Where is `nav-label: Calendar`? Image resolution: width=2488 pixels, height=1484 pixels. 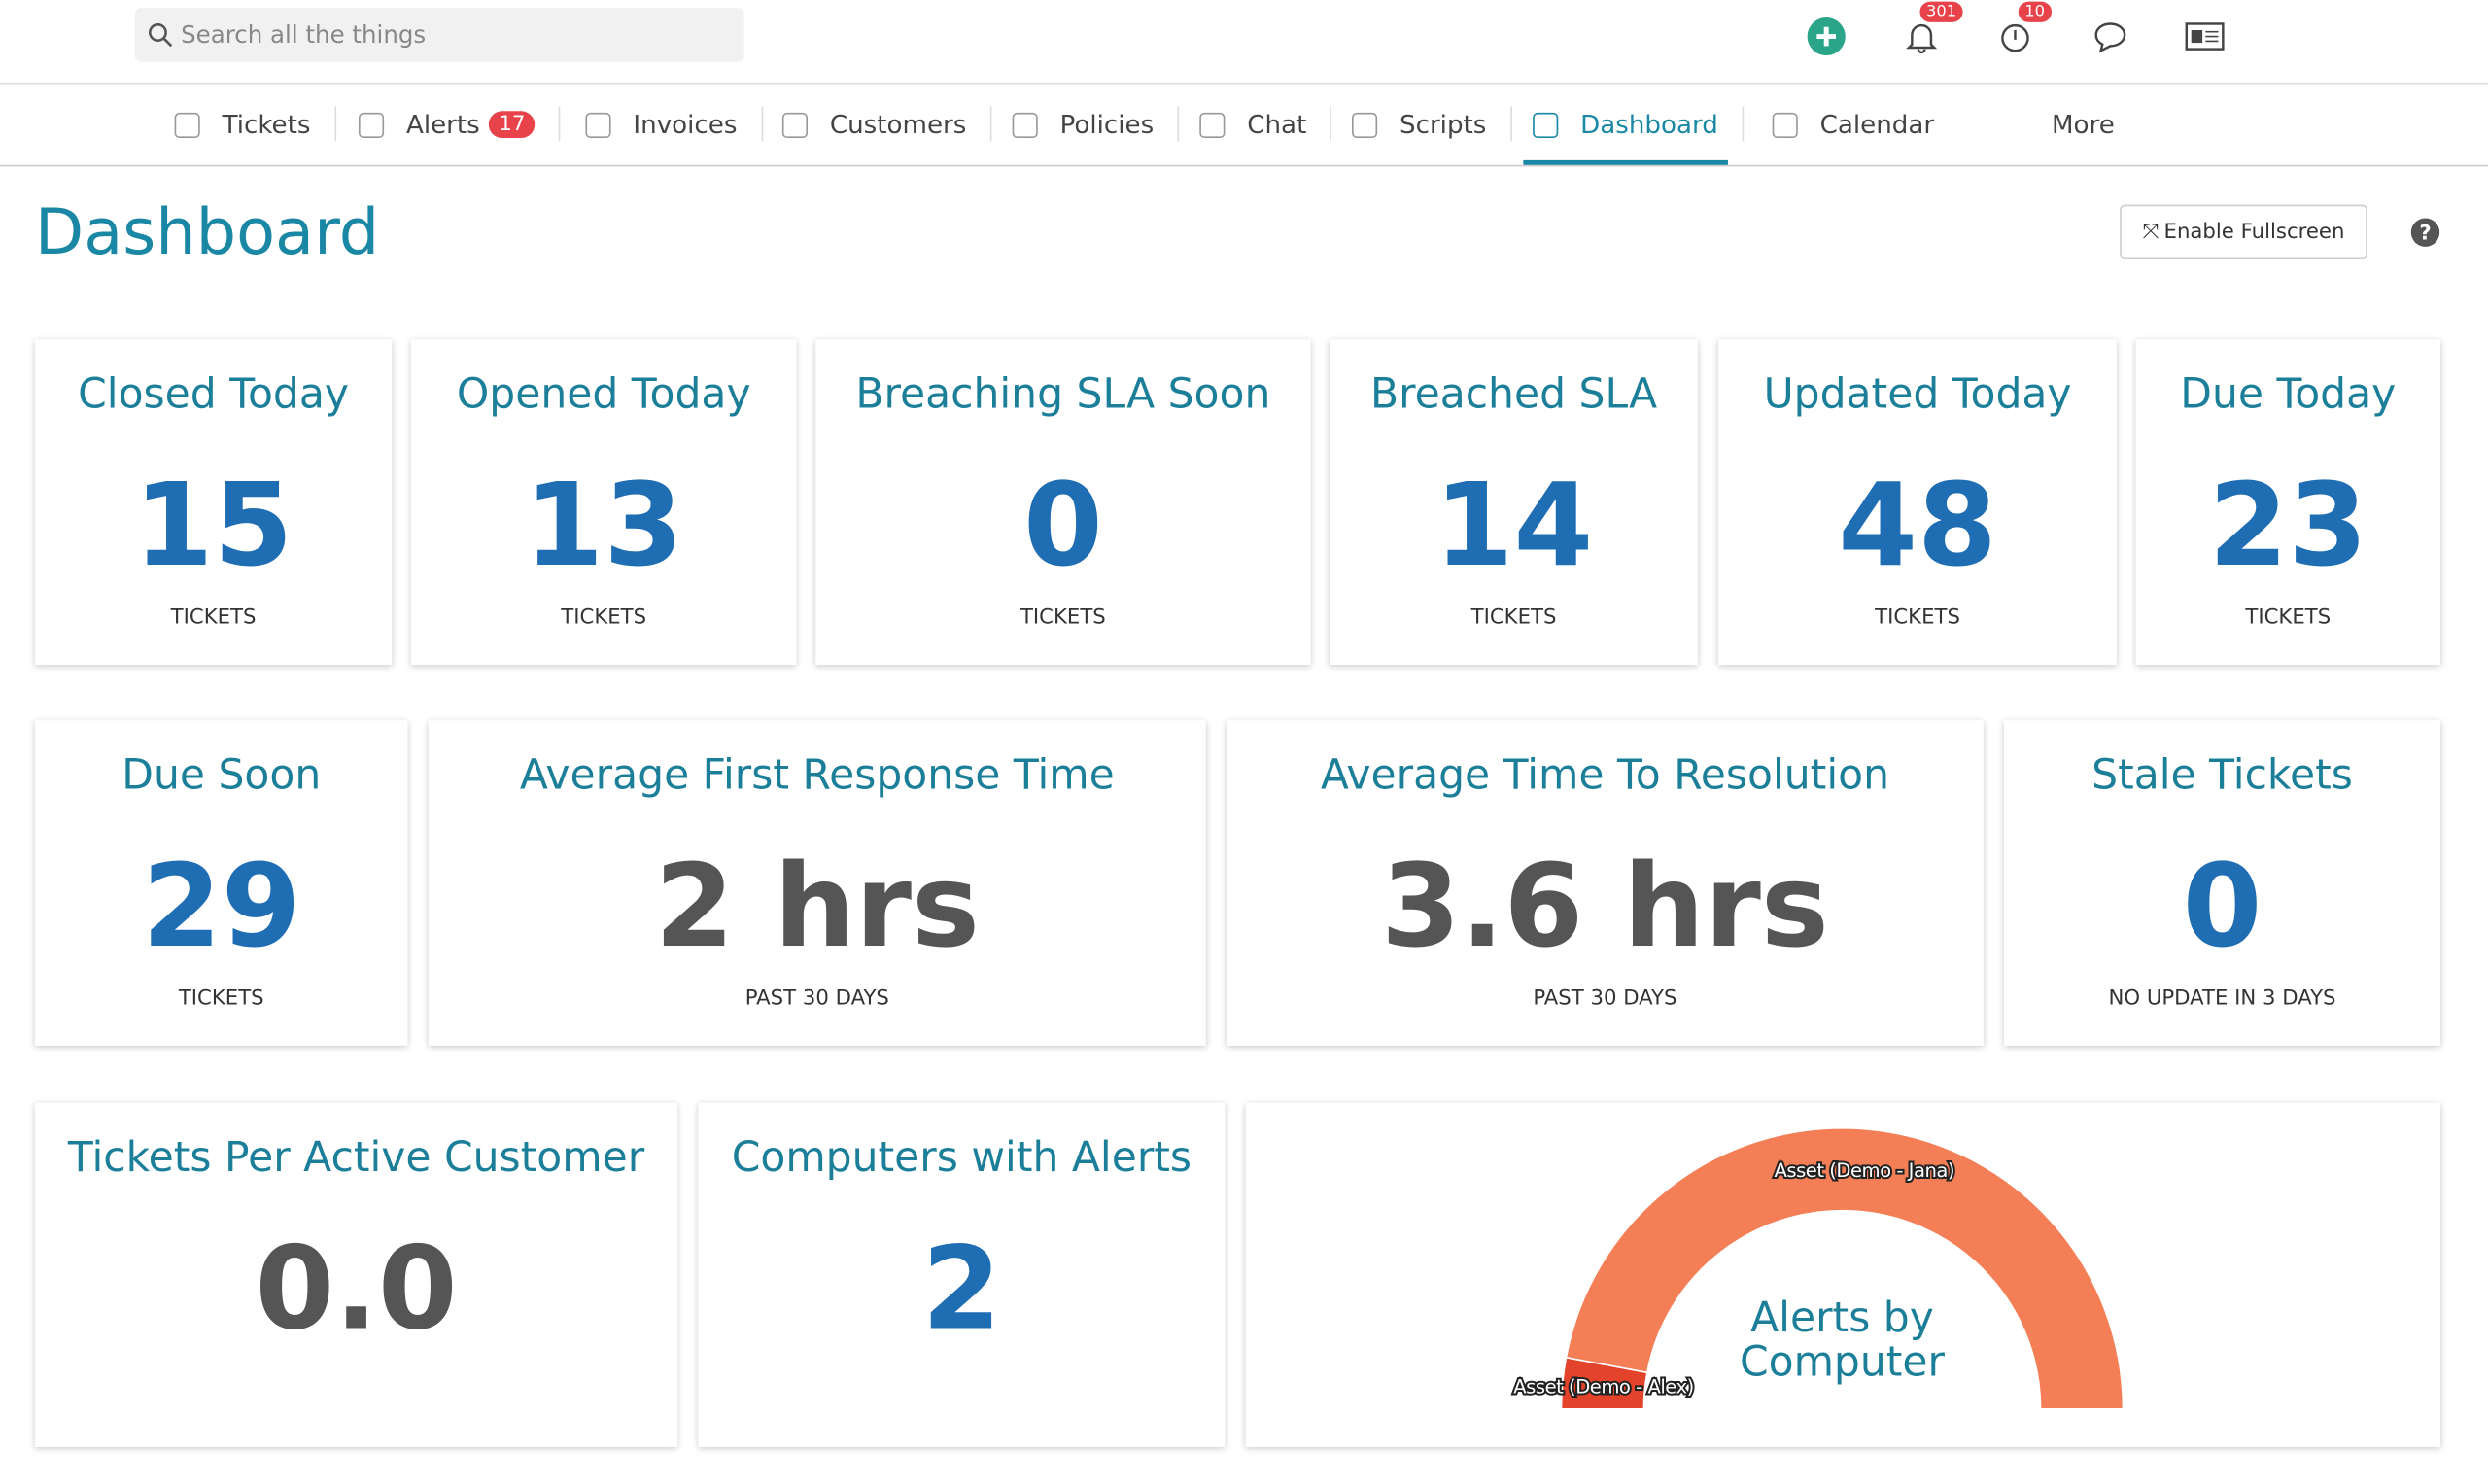
nav-label: Calendar is located at coordinates (1877, 124).